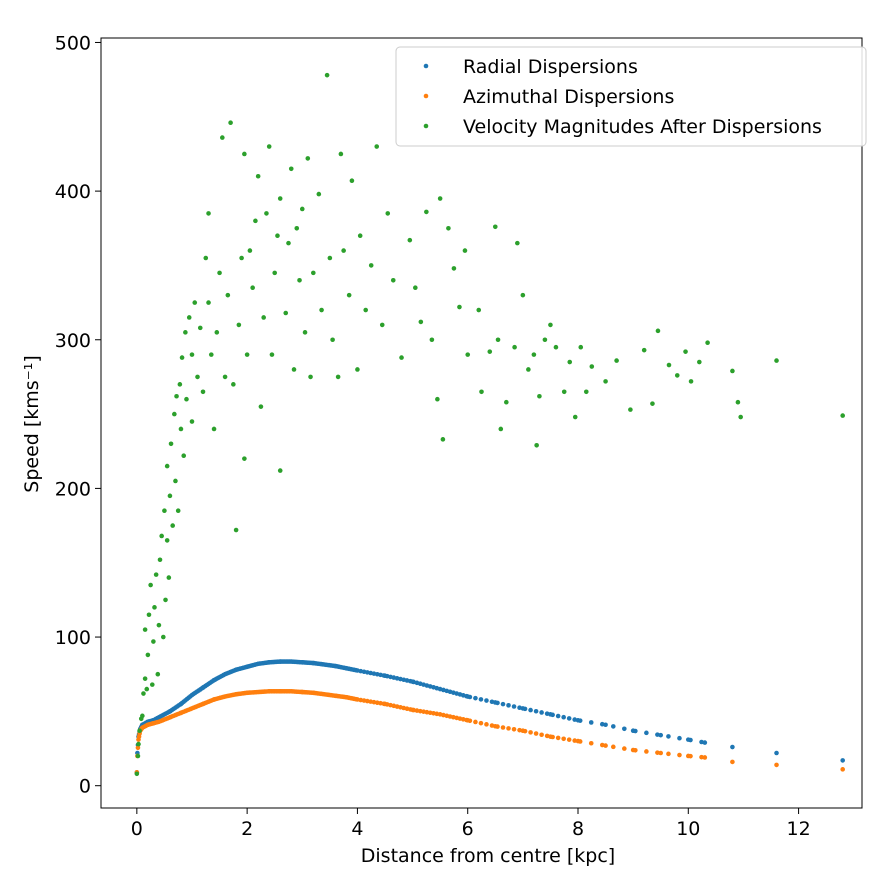 This screenshot has height=887, width=888. What do you see at coordinates (488, 856) in the screenshot?
I see `x-axis-label: Distance from centre [kpc]` at bounding box center [488, 856].